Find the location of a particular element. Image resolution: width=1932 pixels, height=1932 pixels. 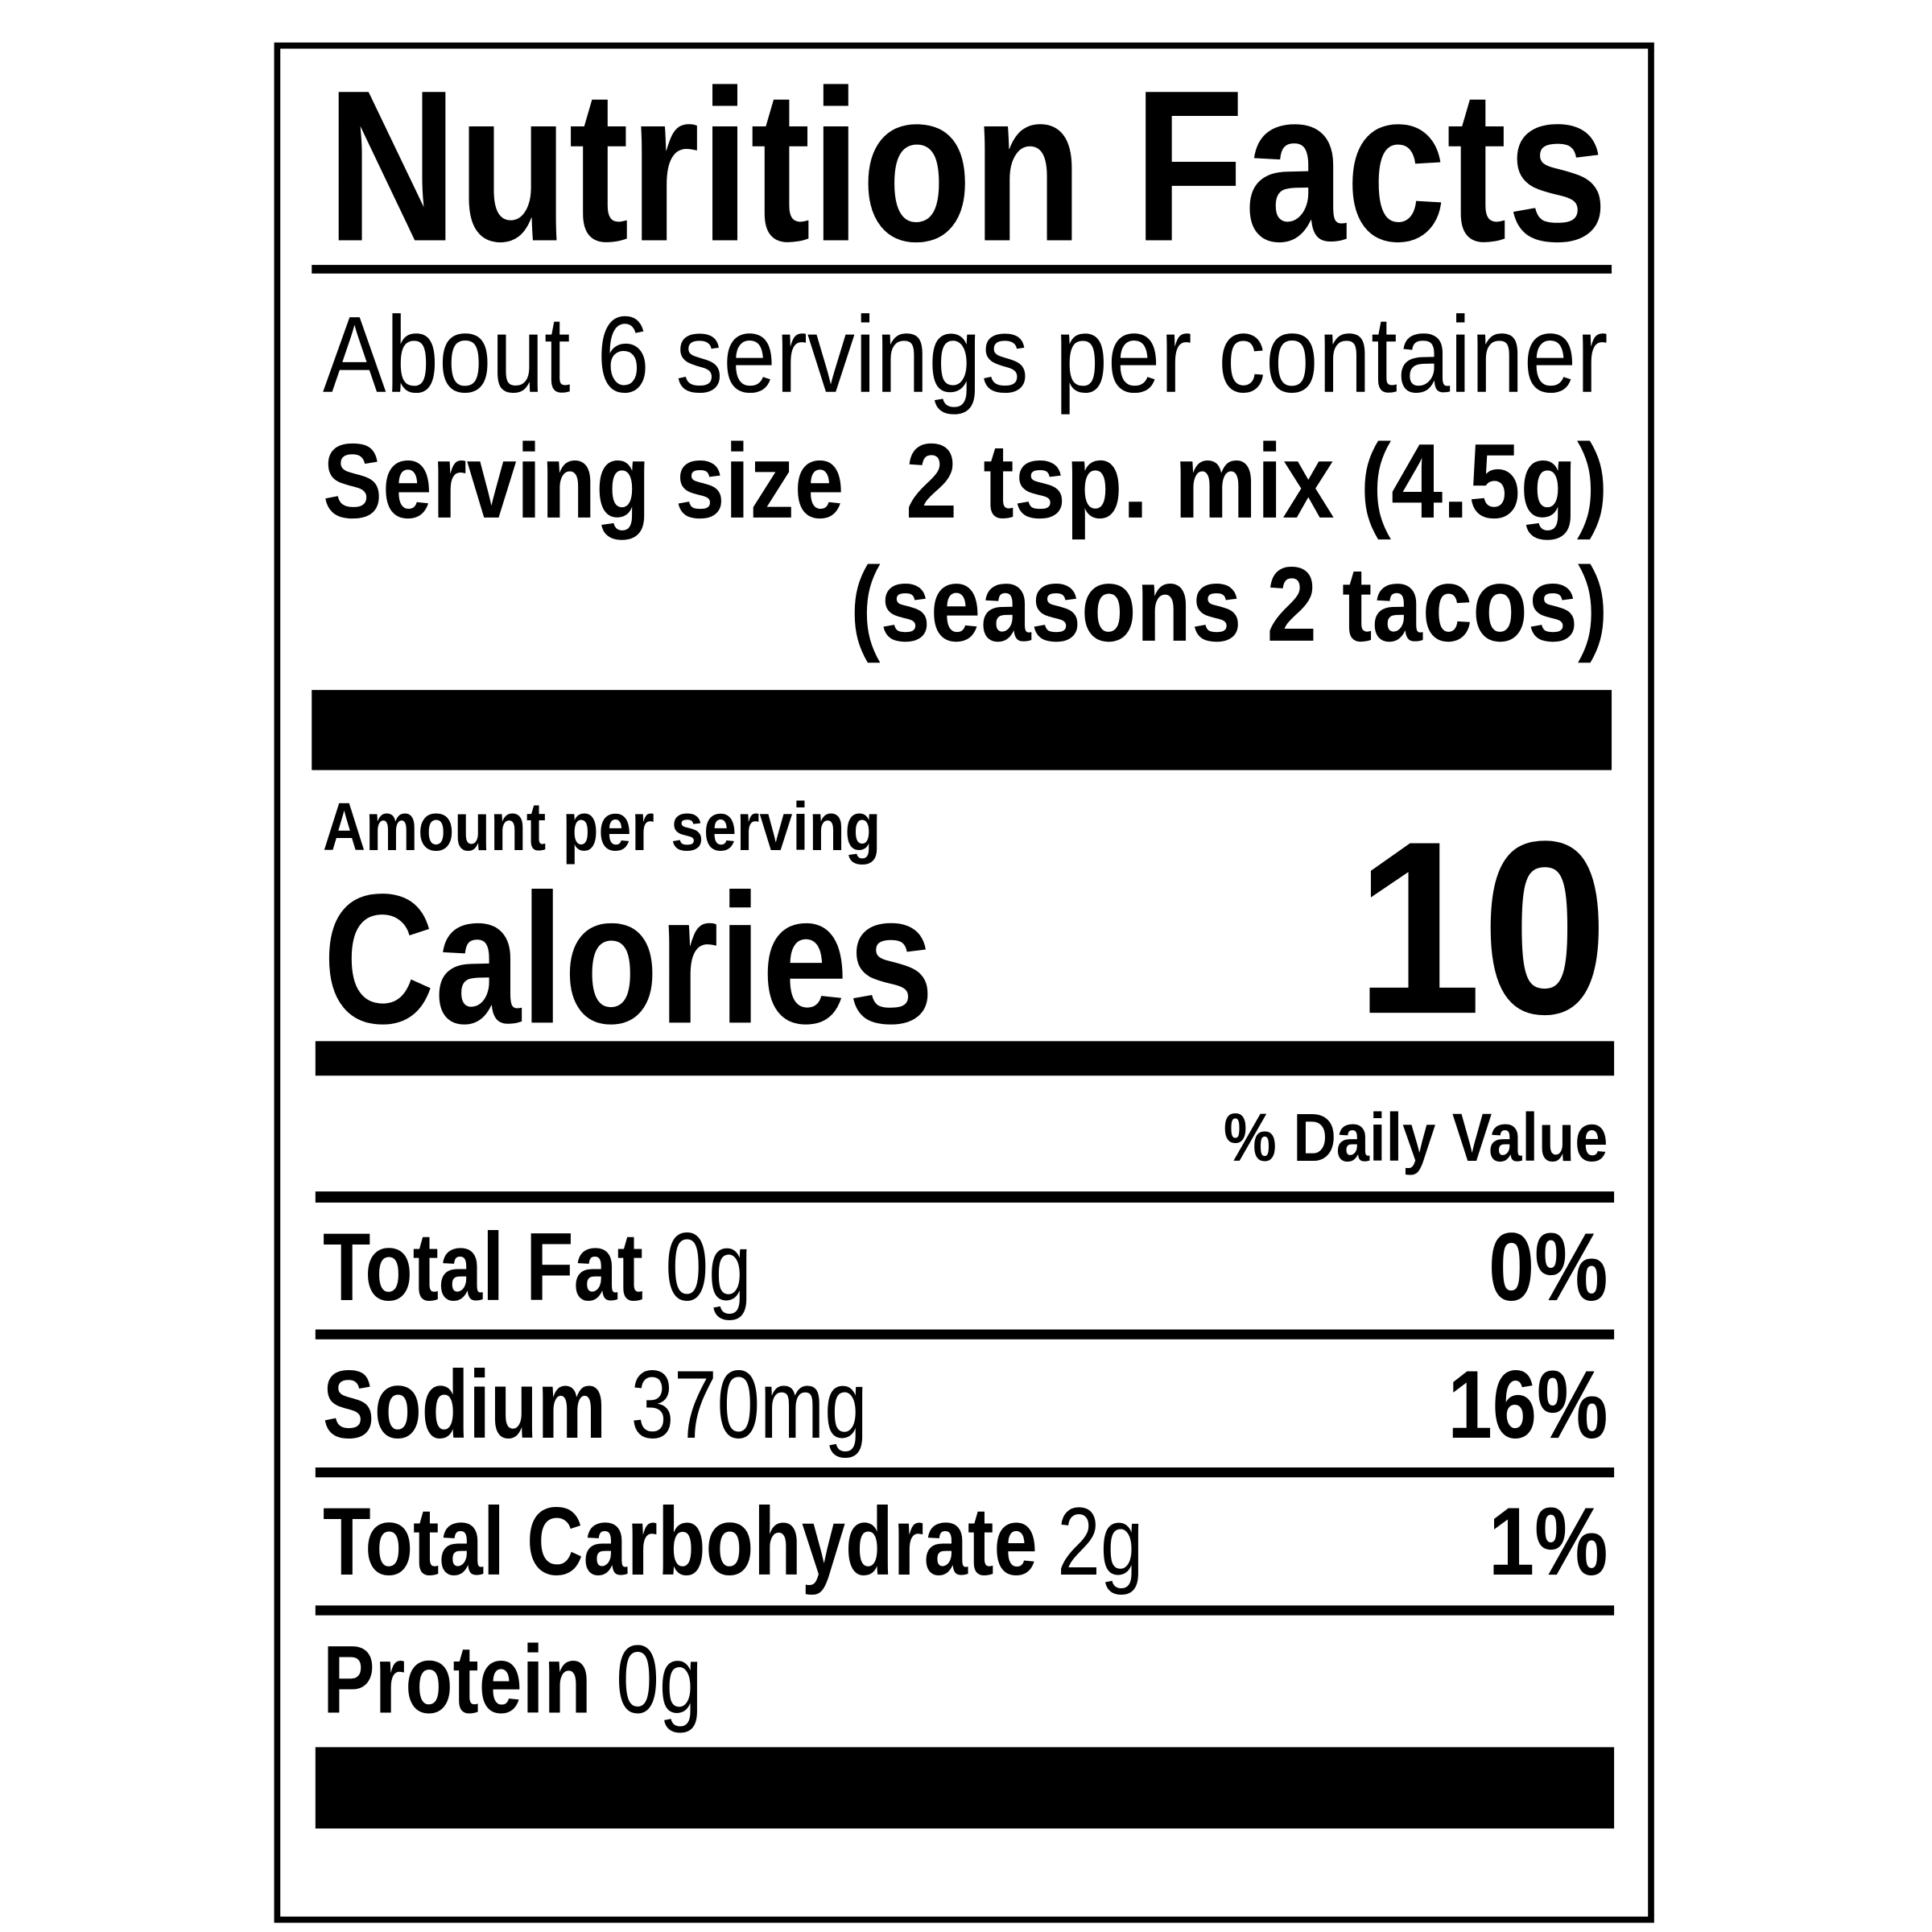

nutrient-name: Sodium is located at coordinates (464, 1405).